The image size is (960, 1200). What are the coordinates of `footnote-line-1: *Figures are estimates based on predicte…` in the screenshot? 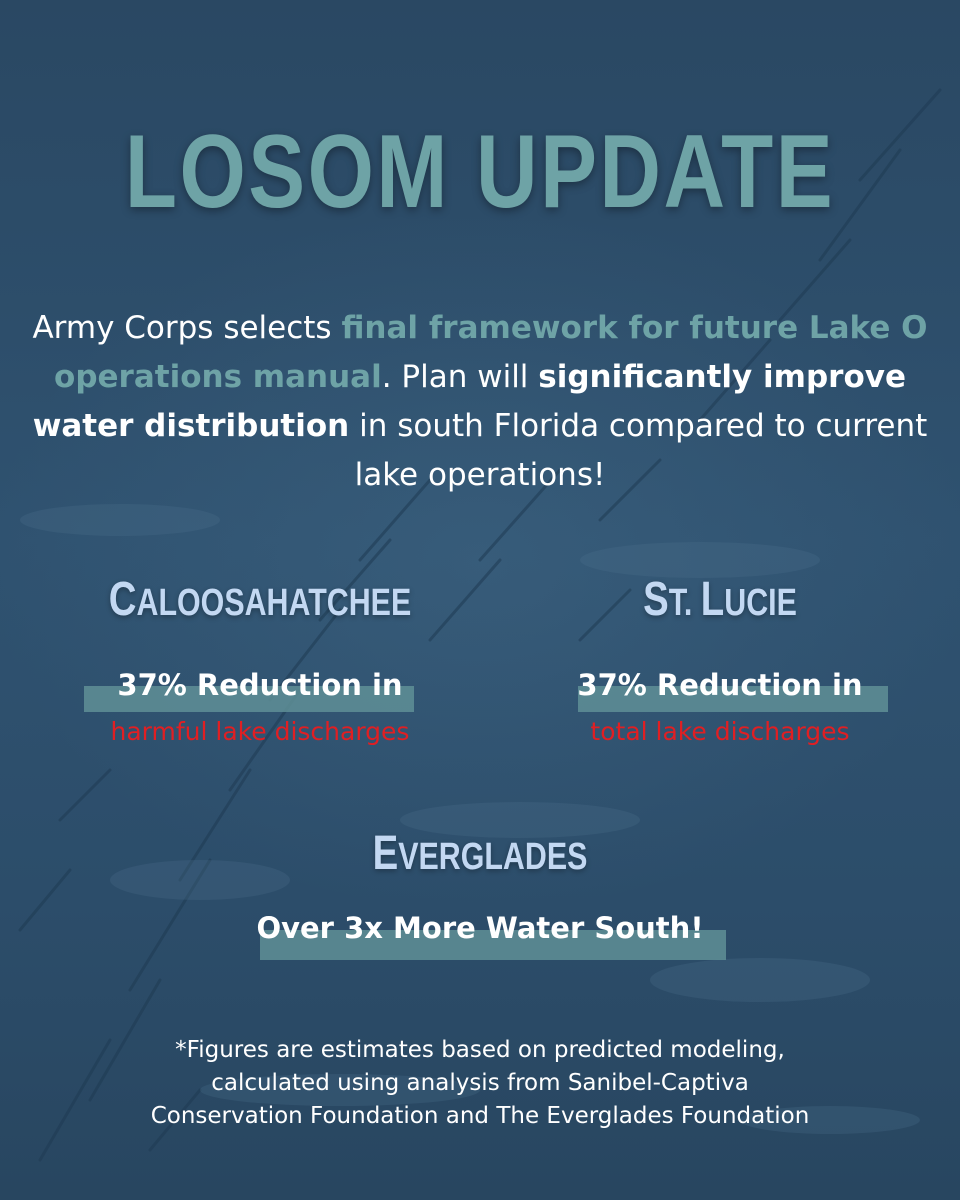 It's located at (480, 1050).